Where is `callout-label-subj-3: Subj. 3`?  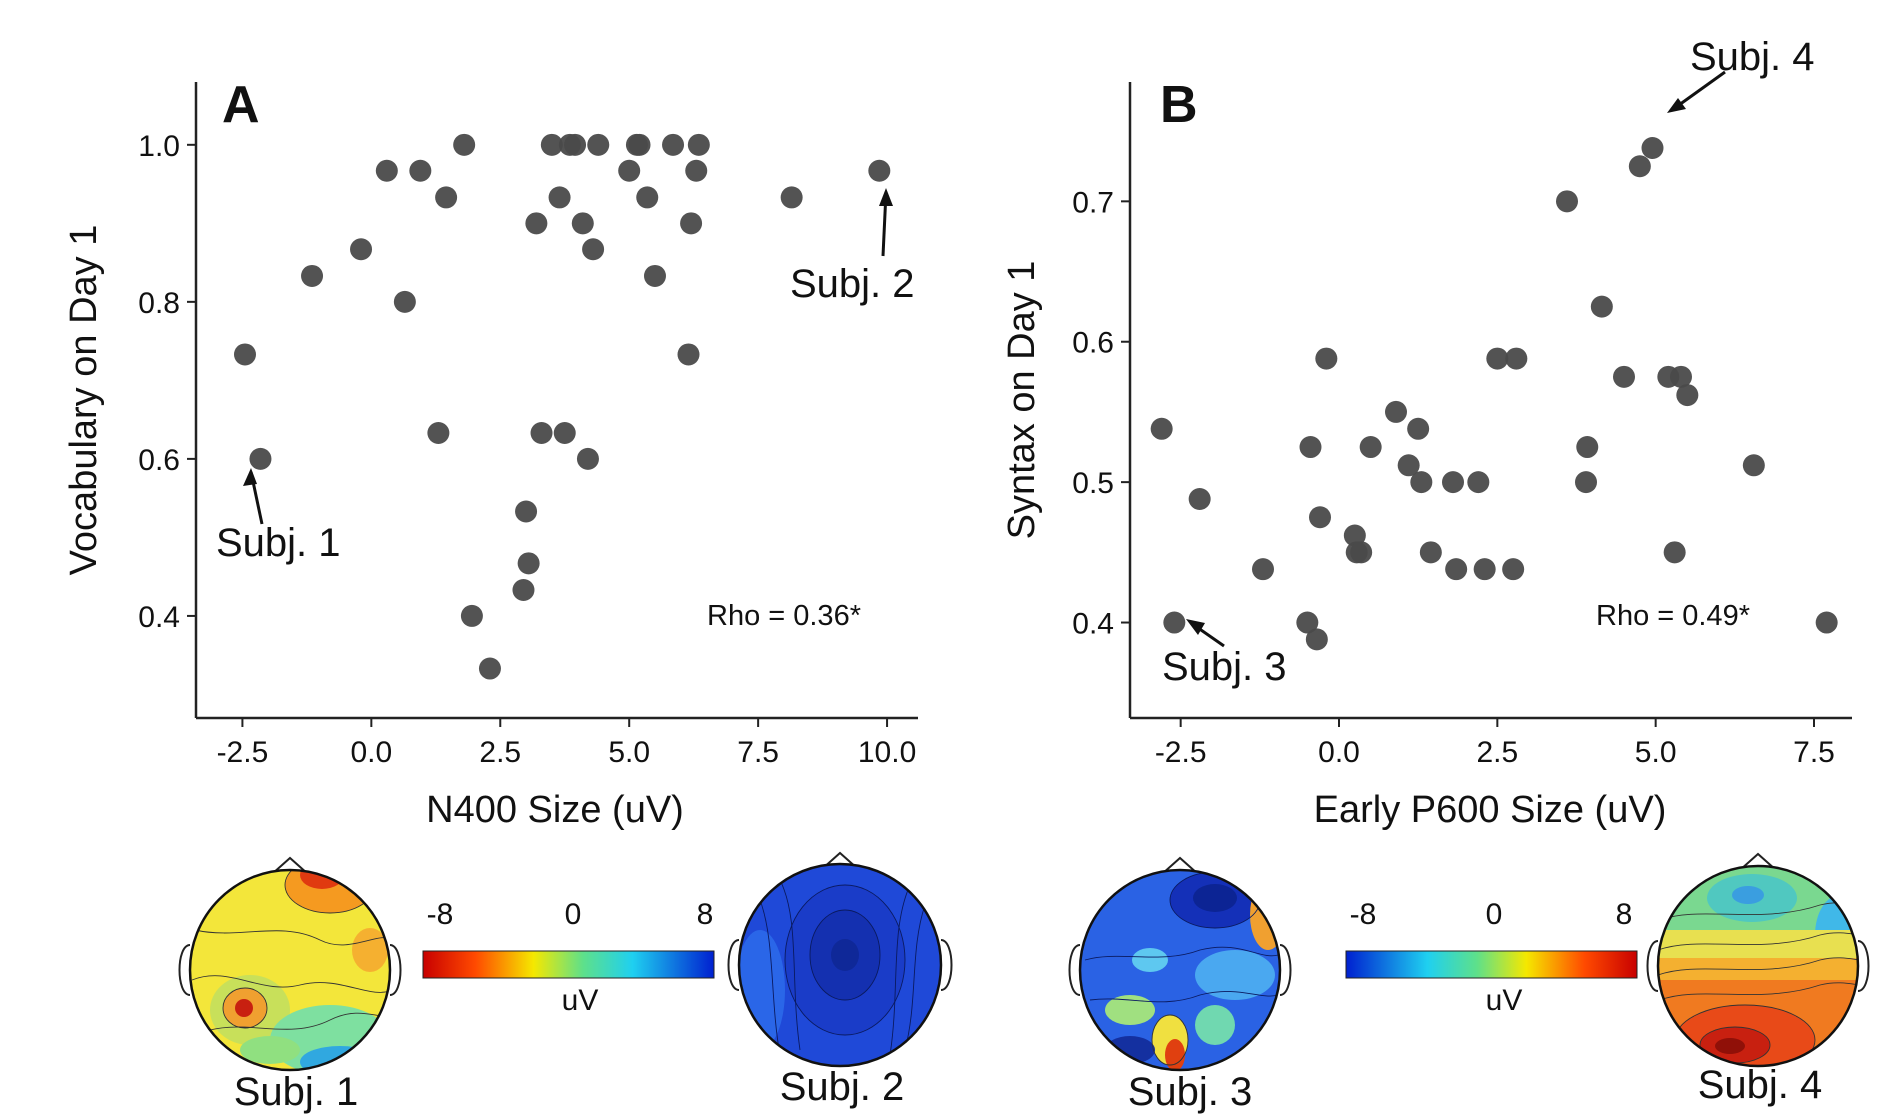 callout-label-subj-3: Subj. 3 is located at coordinates (1224, 667).